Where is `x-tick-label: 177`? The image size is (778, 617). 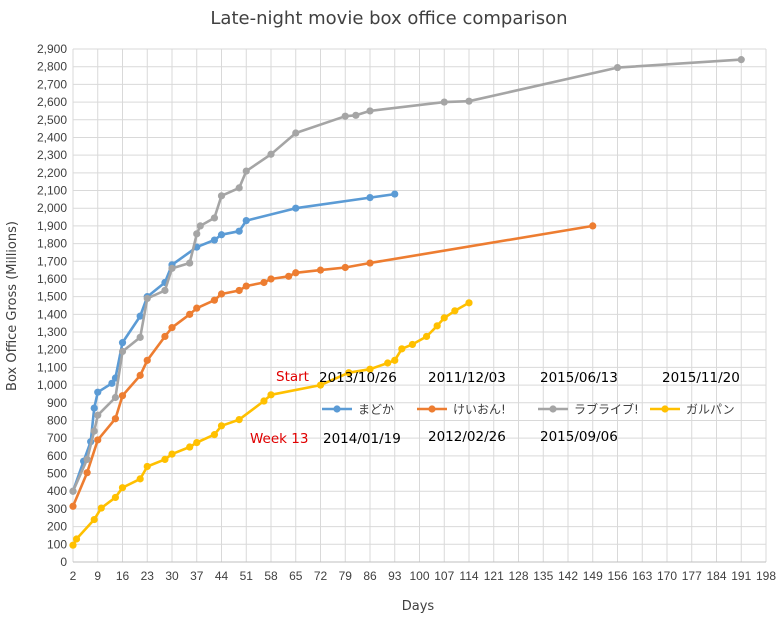
x-tick-label: 177 is located at coordinates (692, 576).